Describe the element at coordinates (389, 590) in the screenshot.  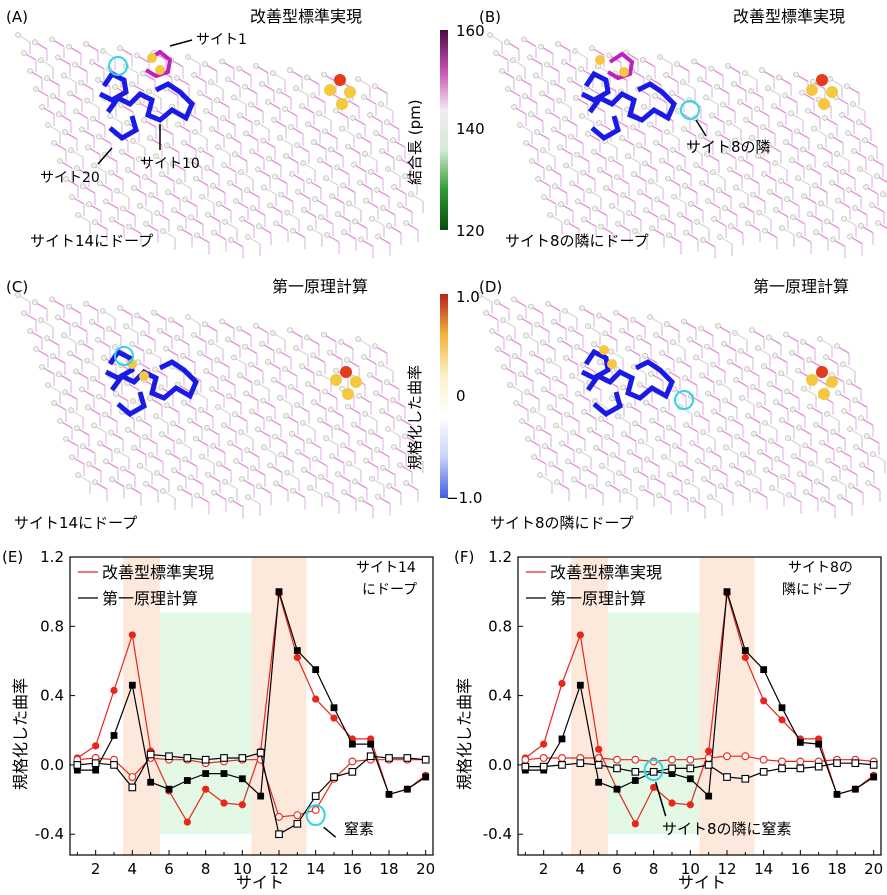
I see `chart-e-doping-line2: にドープ` at that location.